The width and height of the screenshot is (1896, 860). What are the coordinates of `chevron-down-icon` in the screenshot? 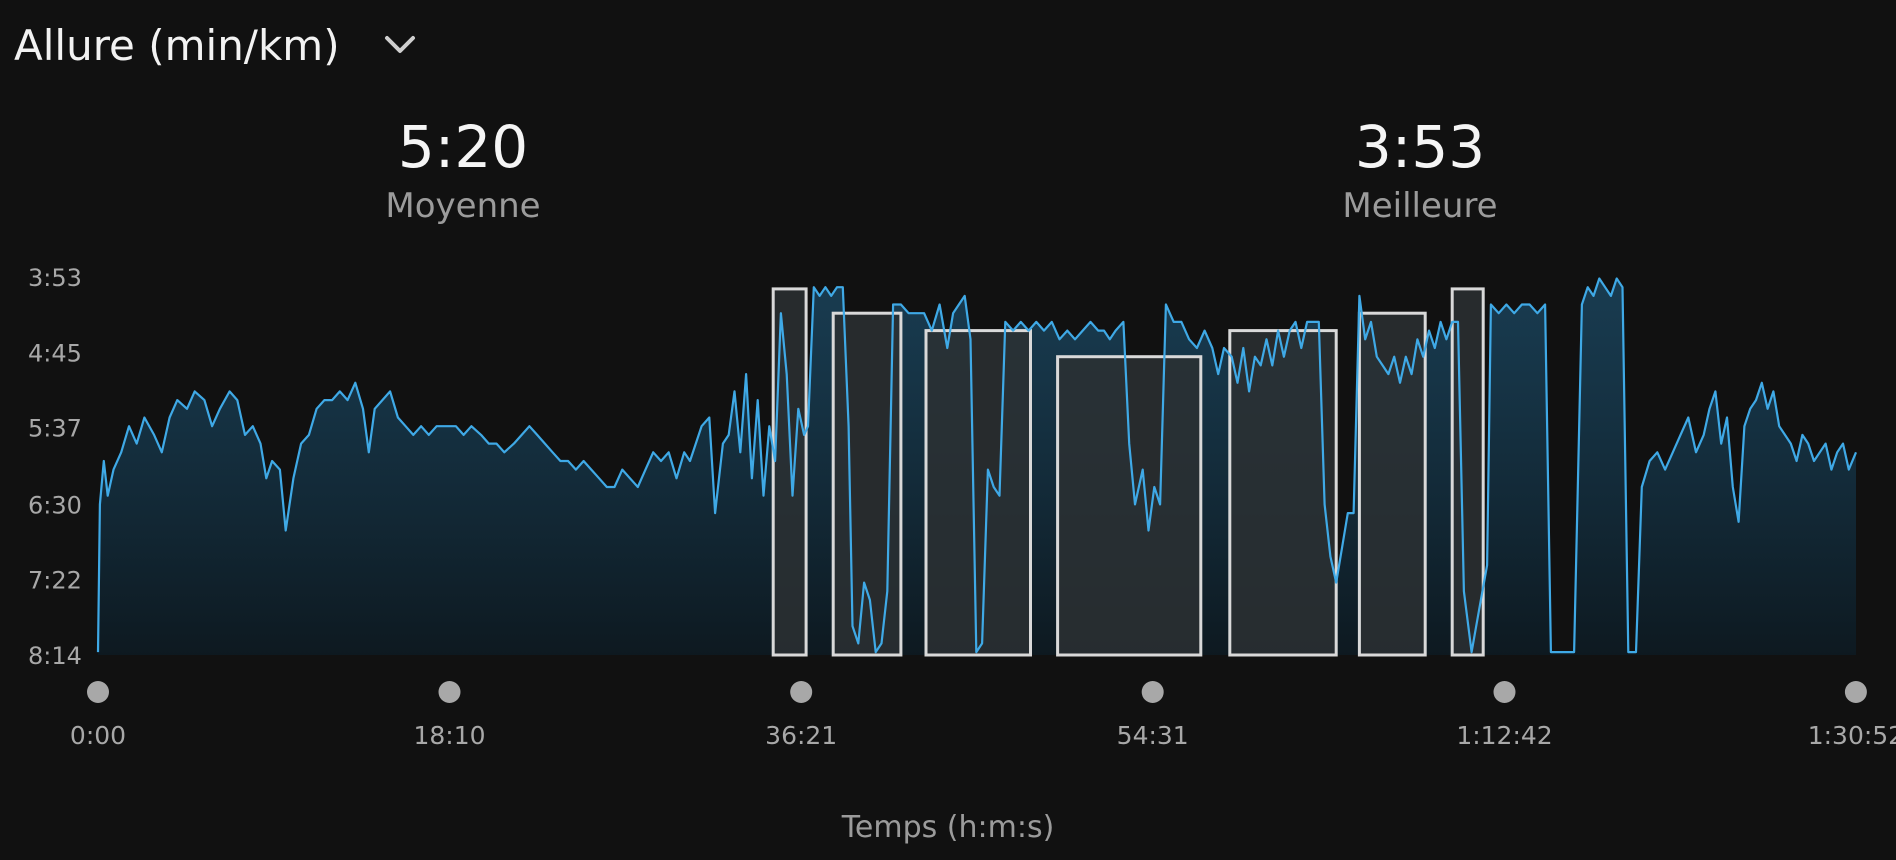 It's located at (400, 45).